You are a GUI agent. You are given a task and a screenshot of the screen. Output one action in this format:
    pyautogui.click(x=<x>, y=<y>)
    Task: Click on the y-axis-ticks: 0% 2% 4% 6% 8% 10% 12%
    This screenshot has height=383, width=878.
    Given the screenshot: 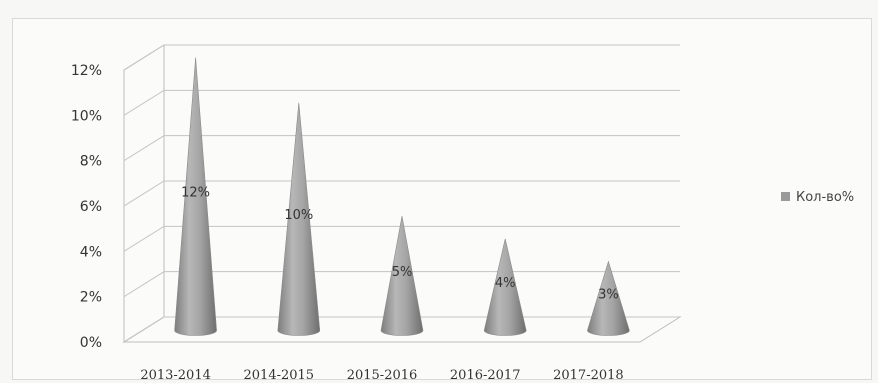 What is the action you would take?
    pyautogui.click(x=86, y=207)
    